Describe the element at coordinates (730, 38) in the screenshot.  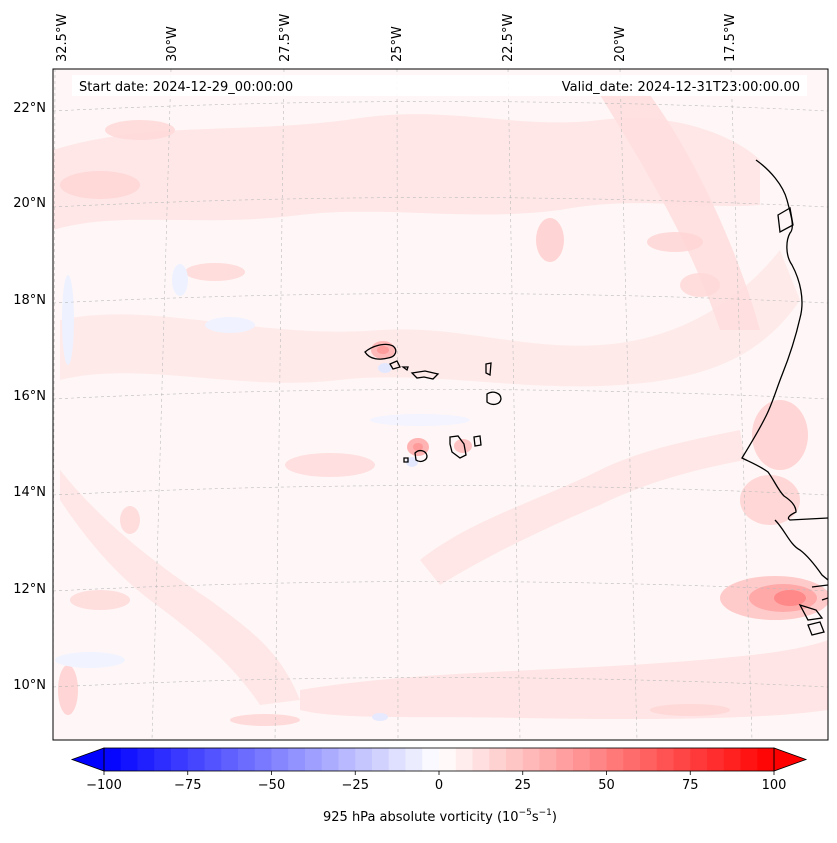
I see `lon-label: 17.5°W` at that location.